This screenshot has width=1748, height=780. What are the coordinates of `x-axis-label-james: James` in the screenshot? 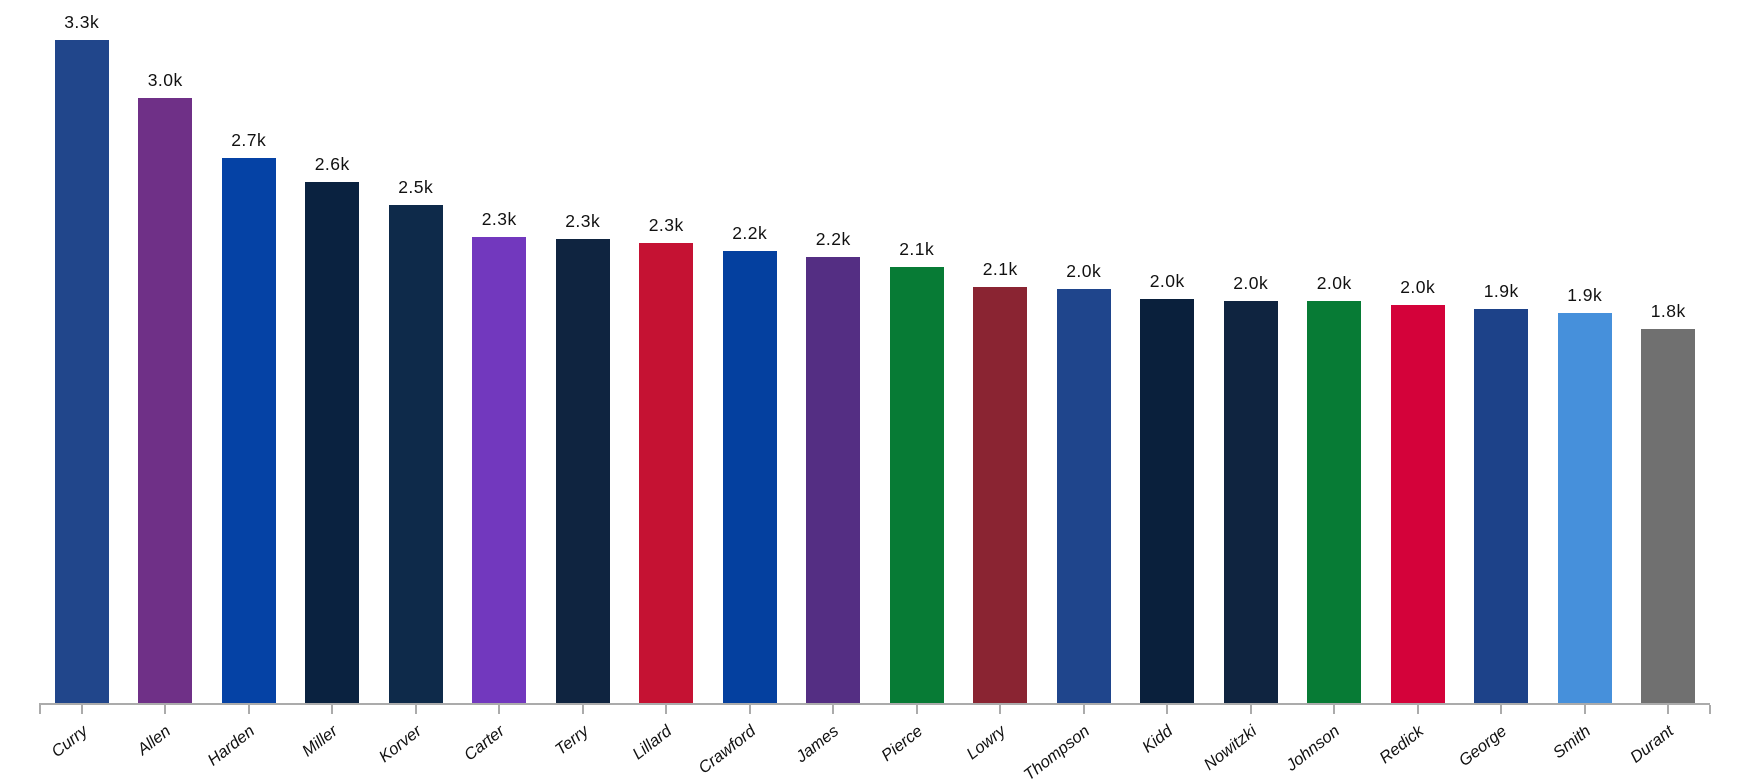 It's located at (817, 744).